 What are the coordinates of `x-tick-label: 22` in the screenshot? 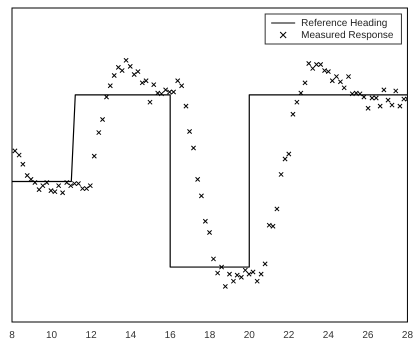 It's located at (289, 335).